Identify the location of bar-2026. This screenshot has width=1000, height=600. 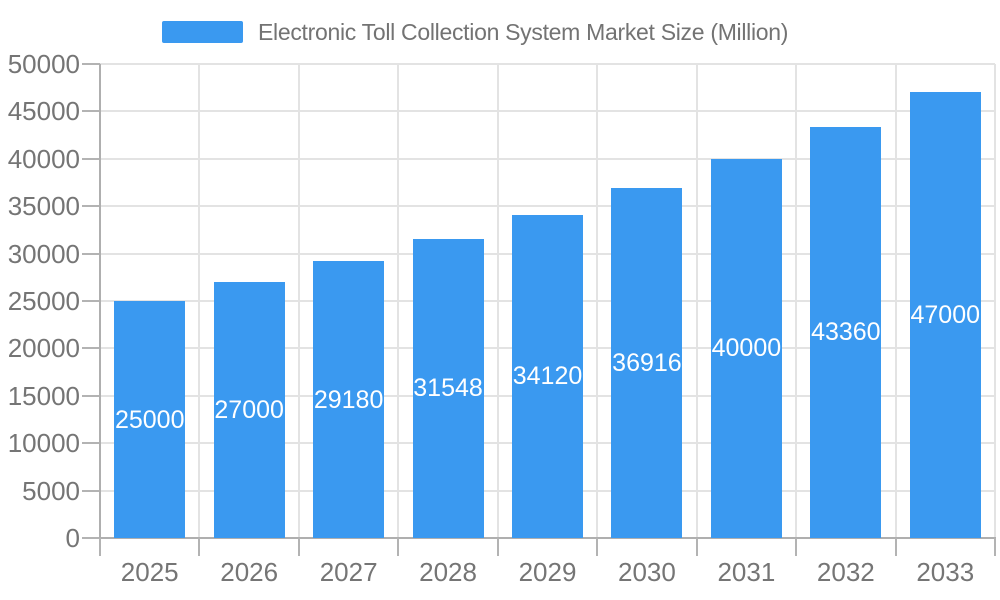
(249, 410).